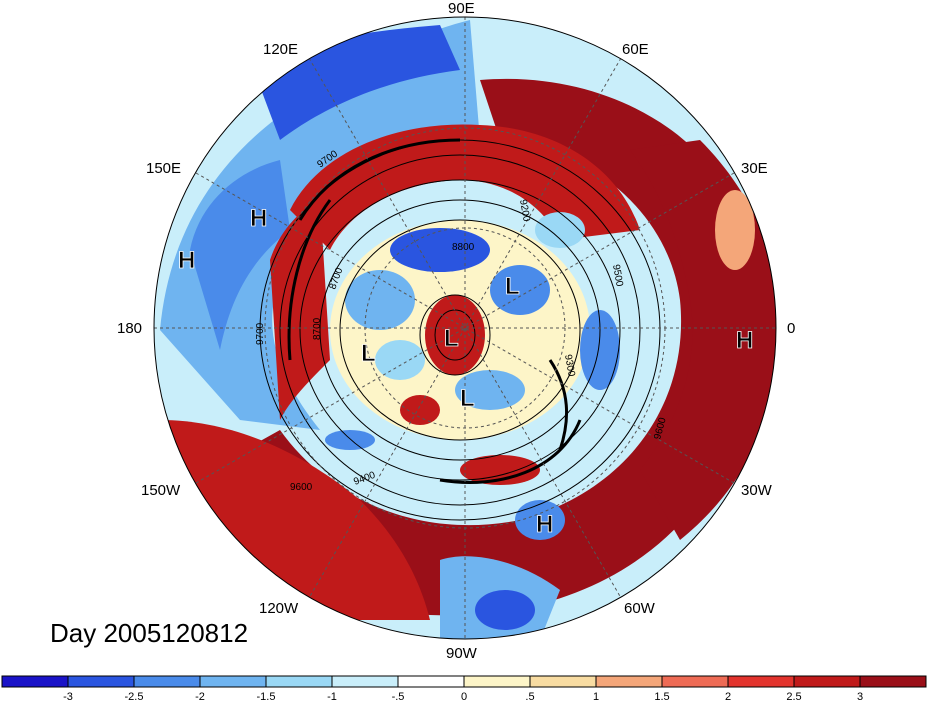 The height and width of the screenshot is (702, 928). I want to click on contour-label: 8800, so click(463, 247).